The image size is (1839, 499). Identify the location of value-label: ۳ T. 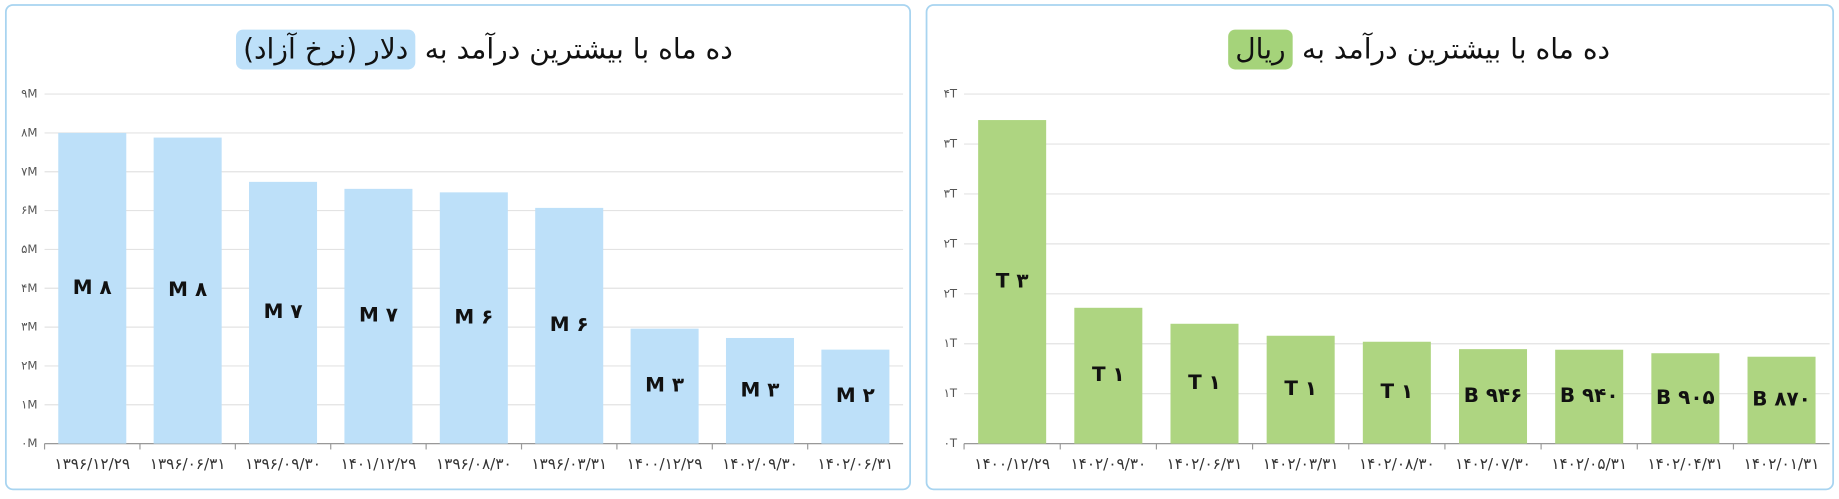
(1012, 280).